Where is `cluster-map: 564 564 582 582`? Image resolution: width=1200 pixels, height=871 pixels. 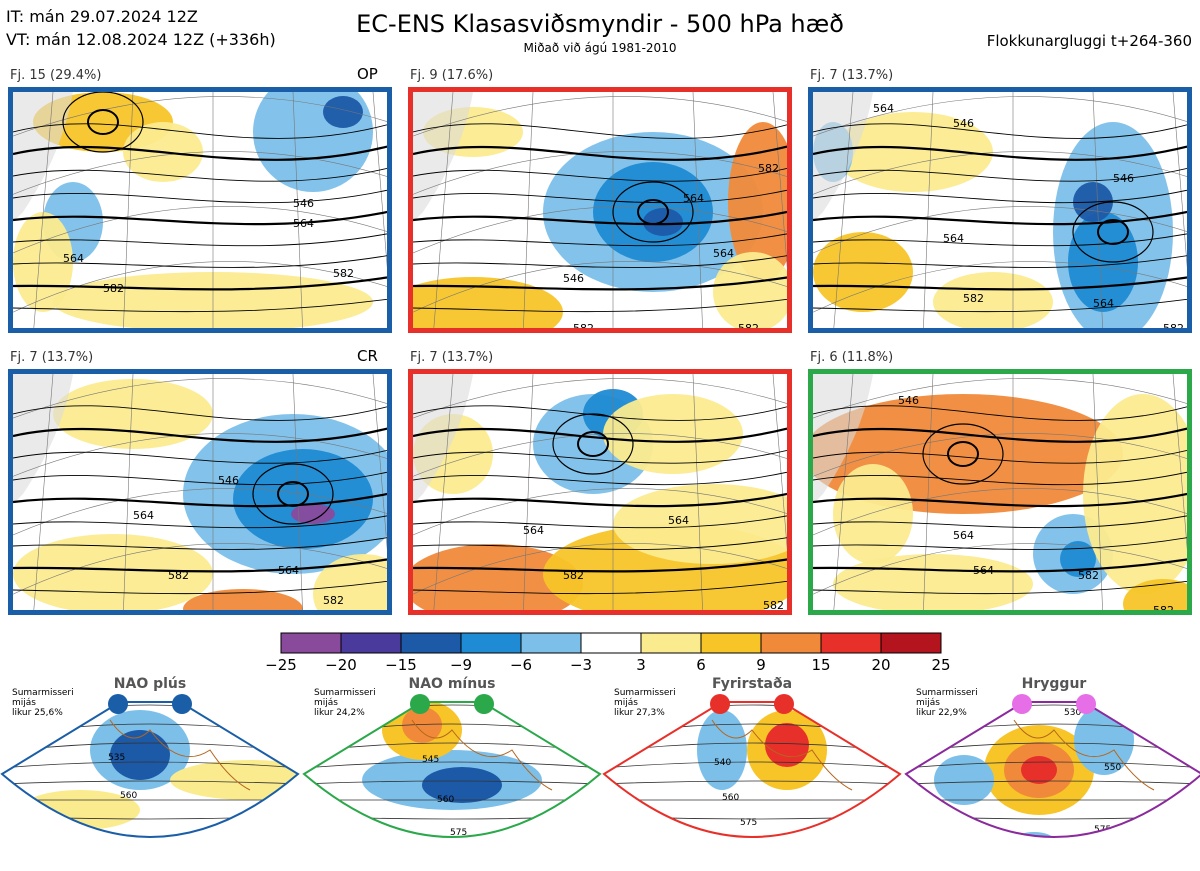
cluster-map: 564 564 582 582 is located at coordinates (600, 492).